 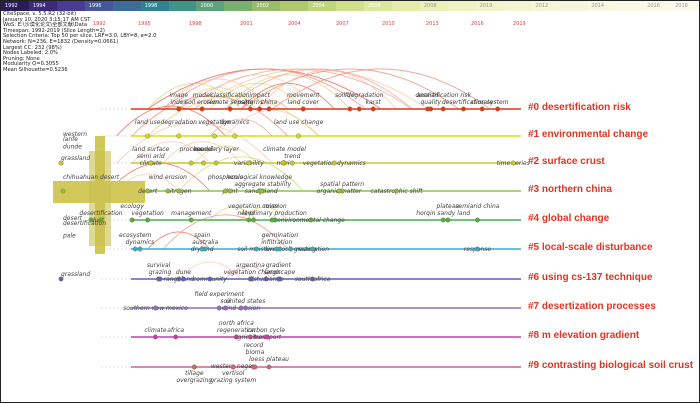 I want to click on time-bar-segment: 2010, so click(x=489, y=6).